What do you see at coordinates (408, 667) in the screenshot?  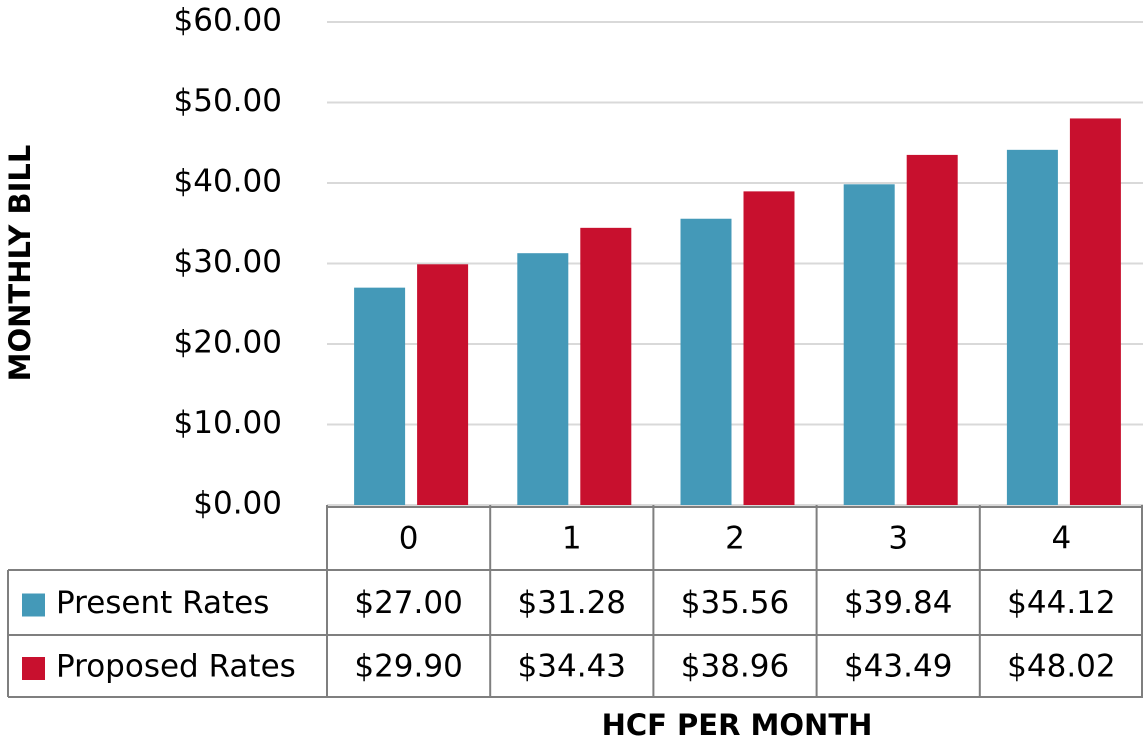 I see `table-value: $29.90` at bounding box center [408, 667].